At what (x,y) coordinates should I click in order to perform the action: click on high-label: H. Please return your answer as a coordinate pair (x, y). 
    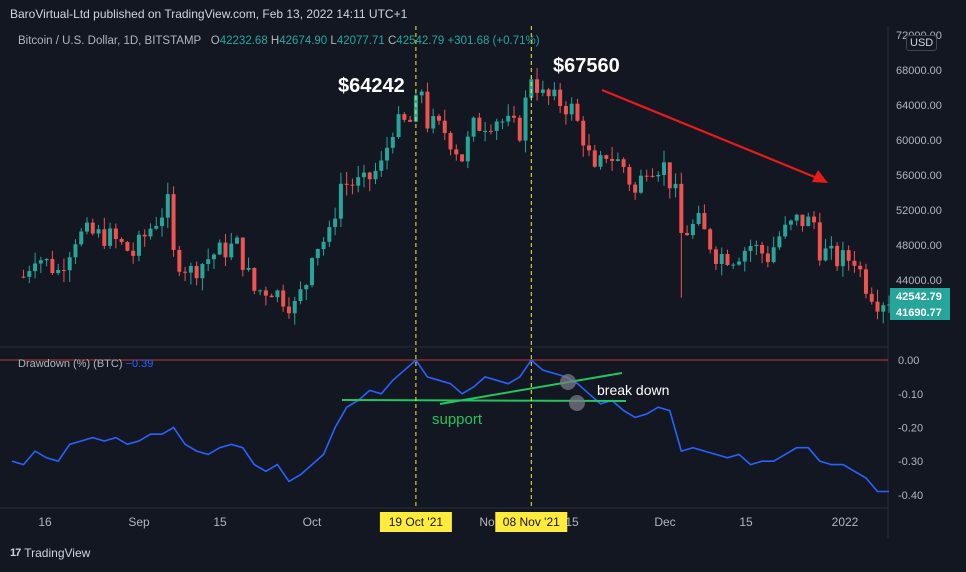
    Looking at the image, I should click on (275, 41).